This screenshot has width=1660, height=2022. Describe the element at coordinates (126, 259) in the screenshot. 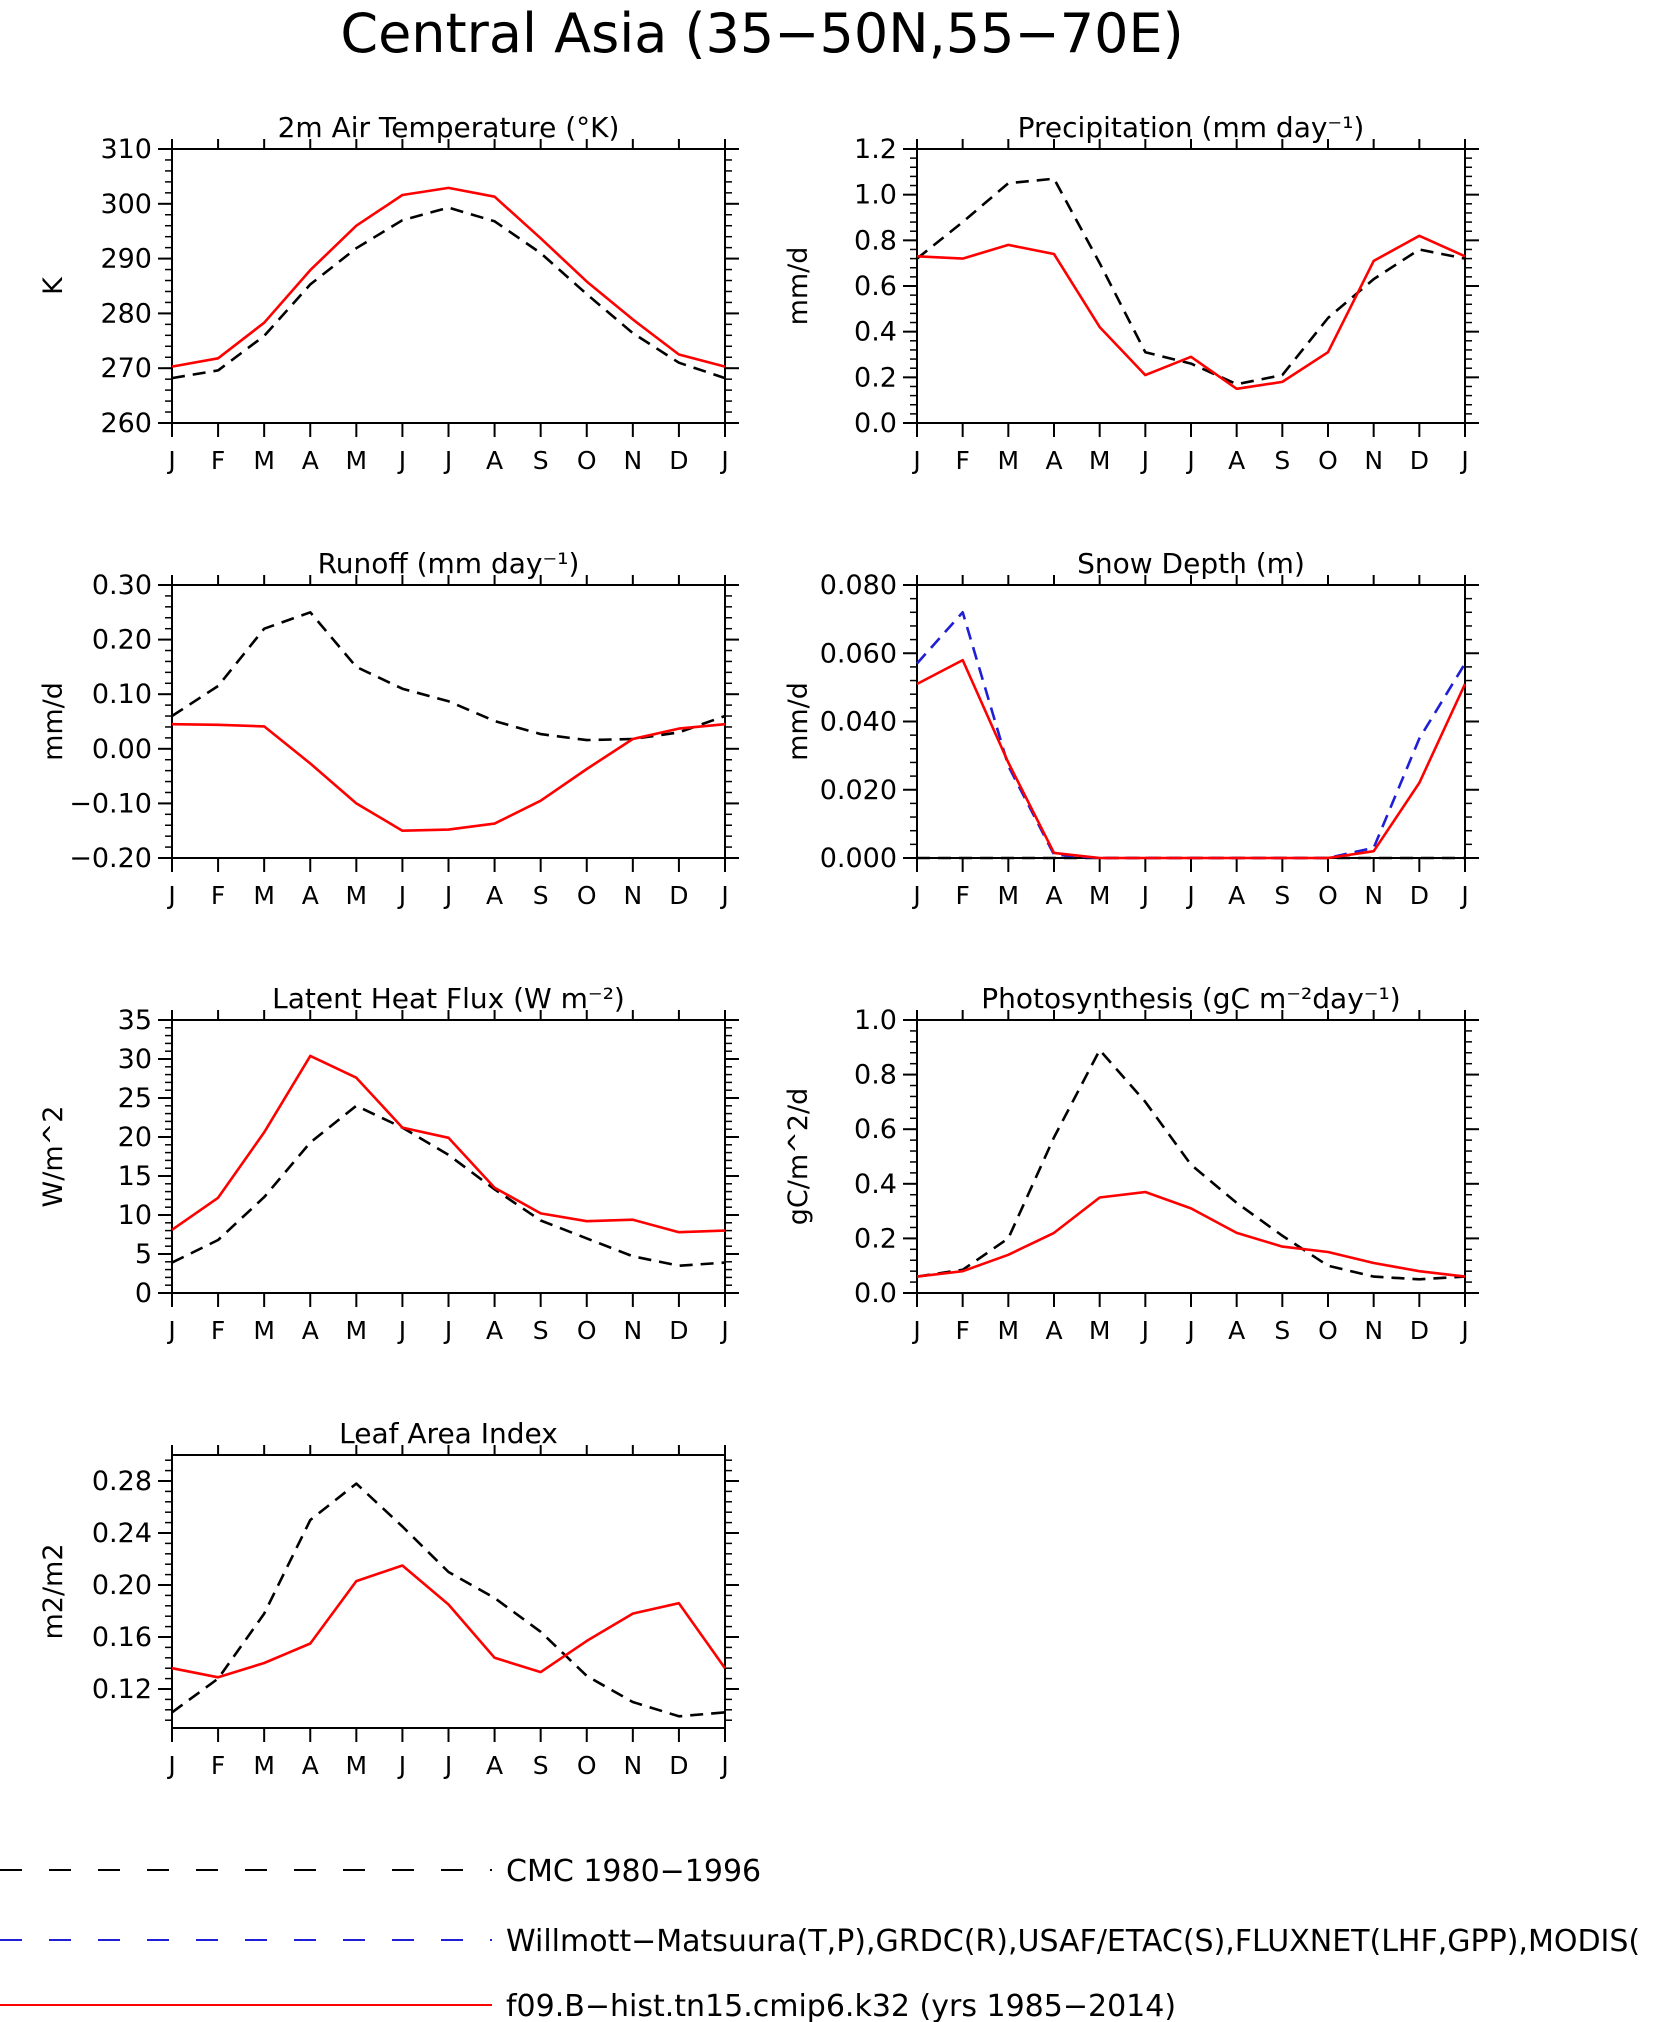

I see `y-tick-label: 290` at that location.